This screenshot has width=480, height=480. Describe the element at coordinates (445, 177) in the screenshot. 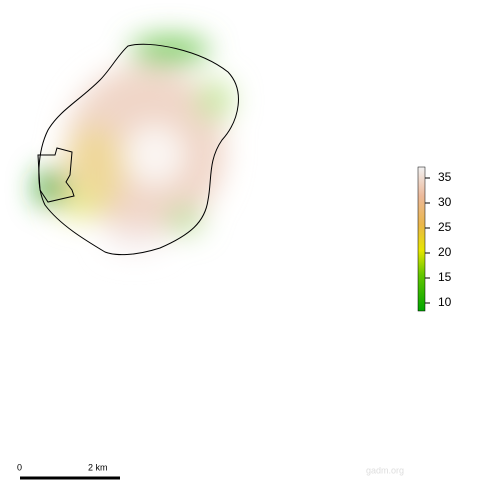

I see `legend-tick-label: 35` at that location.